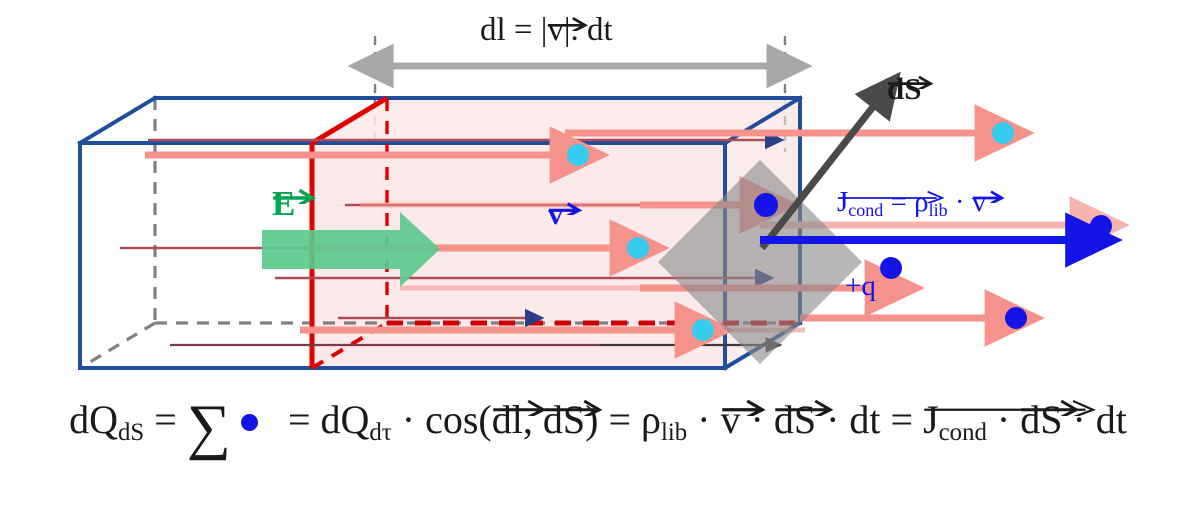 This screenshot has width=1196, height=508. I want to click on eq-dt-2: dt, so click(1111, 419).